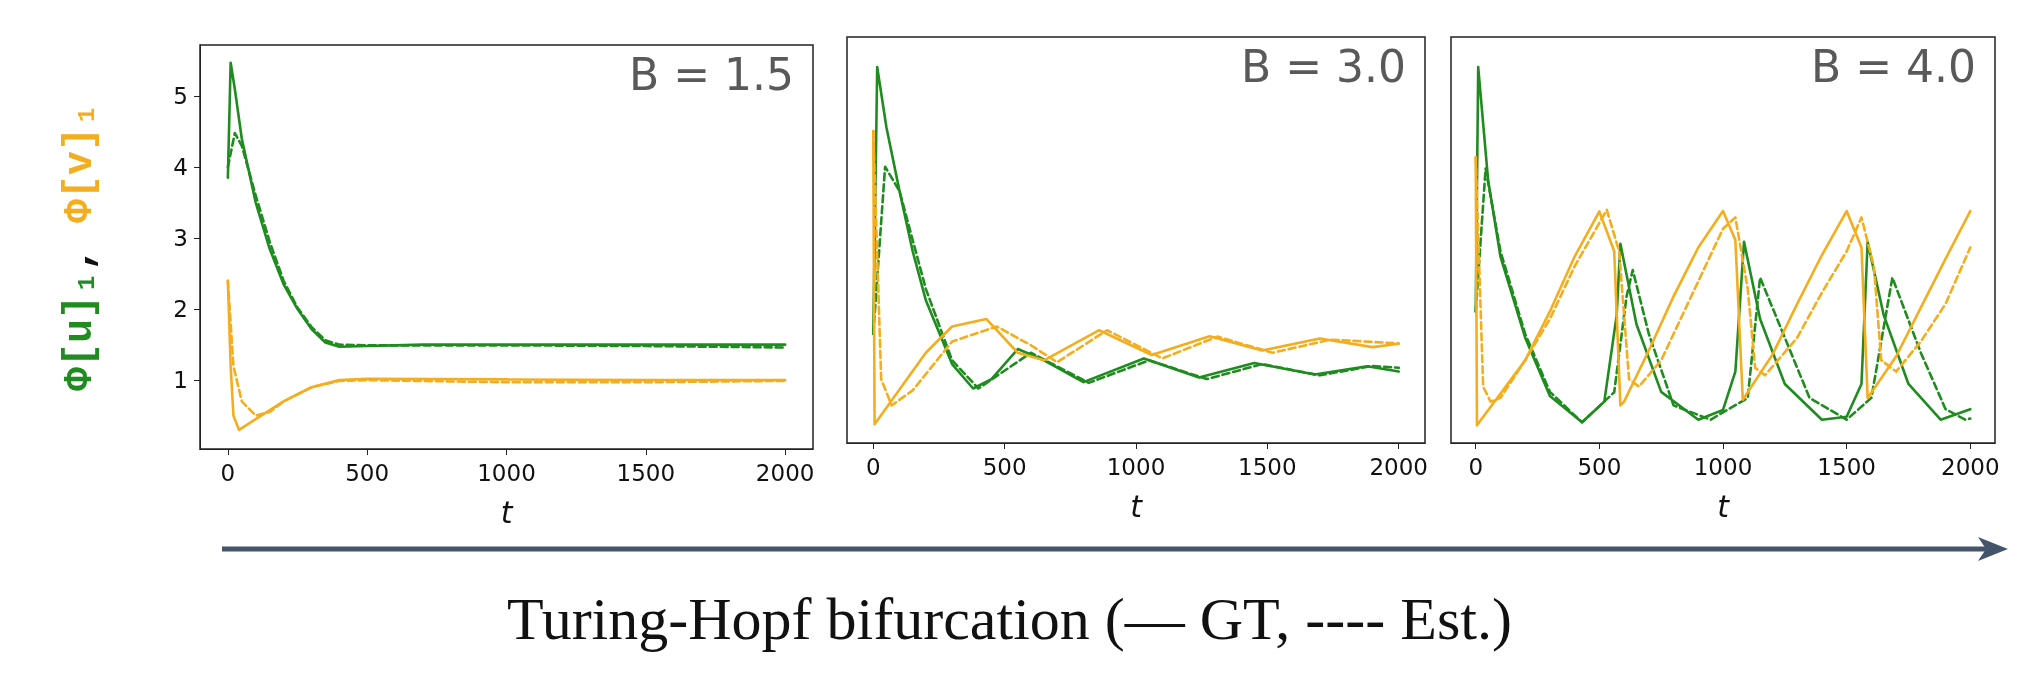  What do you see at coordinates (711, 74) in the screenshot?
I see `chart-title: B = 1.5` at bounding box center [711, 74].